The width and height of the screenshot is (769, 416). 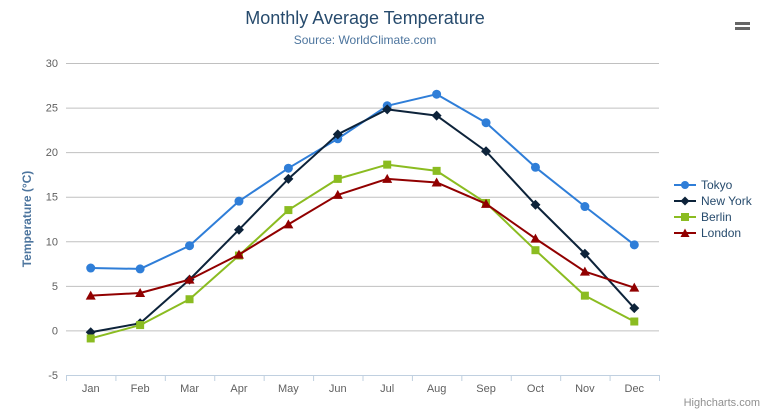 What do you see at coordinates (721, 233) in the screenshot?
I see `legend-label: London` at bounding box center [721, 233].